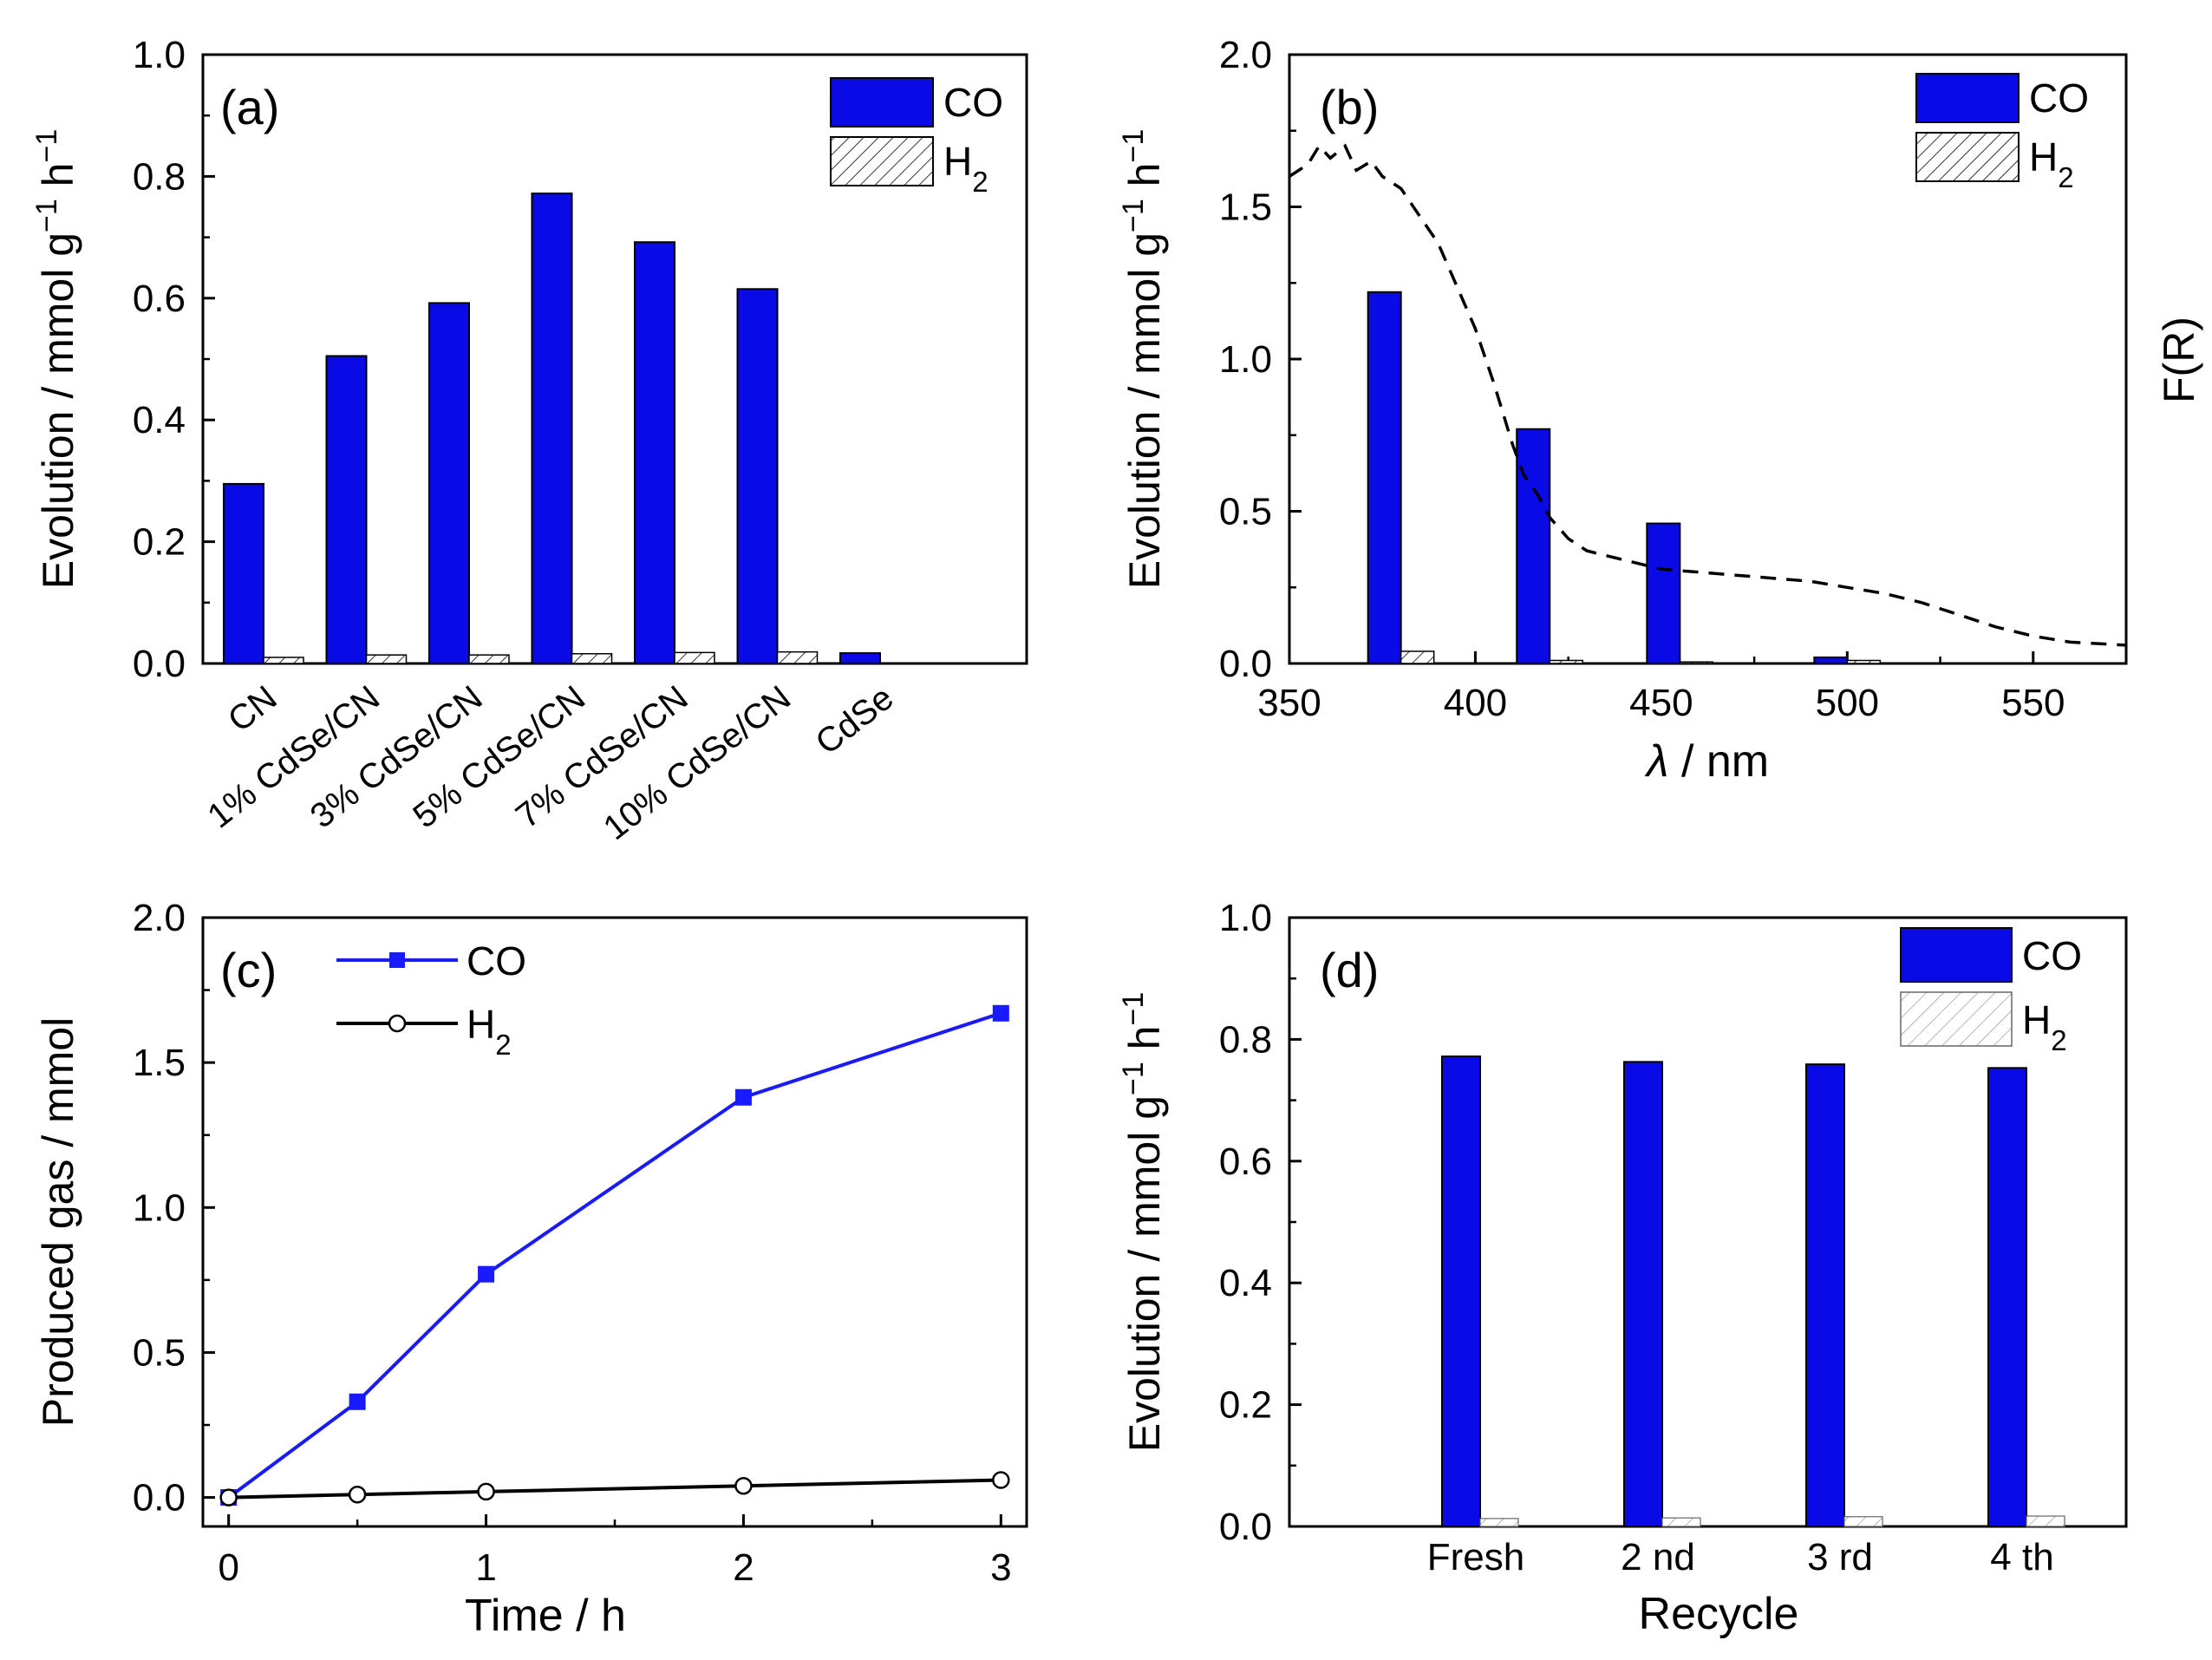 The image size is (2212, 1660). Describe the element at coordinates (1708, 395) in the screenshot. I see `absorption-curve-fr` at that location.